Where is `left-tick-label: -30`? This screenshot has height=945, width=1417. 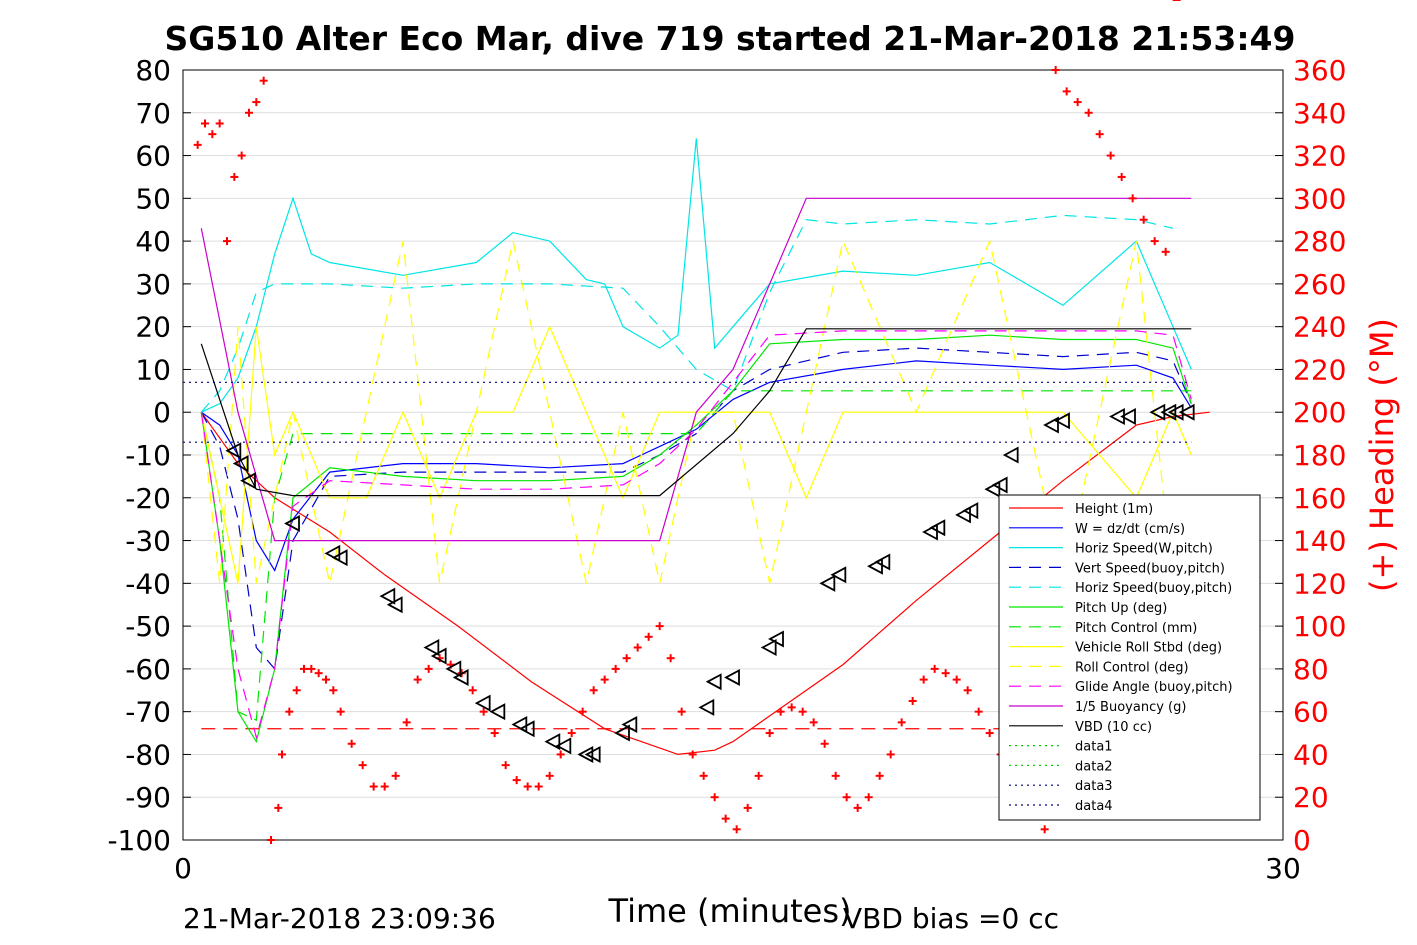
left-tick-label: -30 is located at coordinates (148, 541).